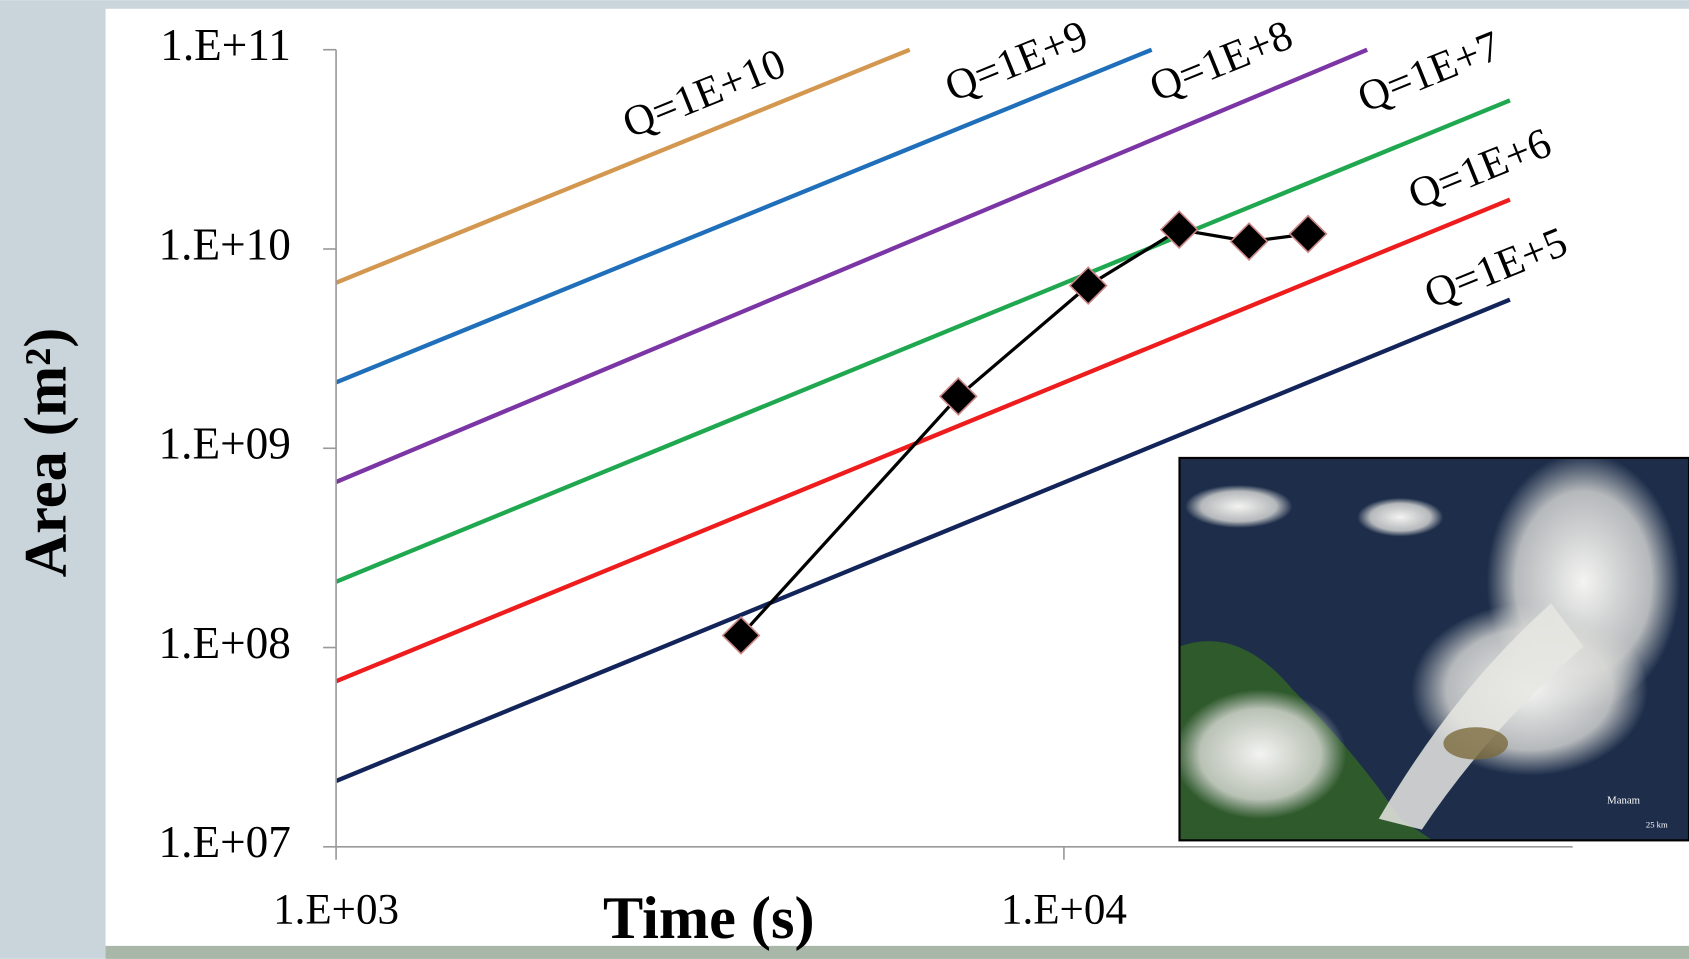 The height and width of the screenshot is (959, 1689). What do you see at coordinates (225, 842) in the screenshot?
I see `y-tick-label: 1.E+07` at bounding box center [225, 842].